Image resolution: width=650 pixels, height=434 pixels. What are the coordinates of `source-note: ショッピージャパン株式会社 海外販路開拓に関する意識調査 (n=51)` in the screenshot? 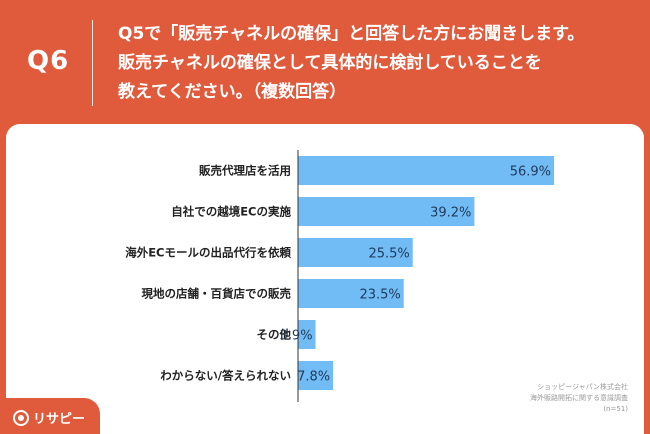 It's located at (528, 398).